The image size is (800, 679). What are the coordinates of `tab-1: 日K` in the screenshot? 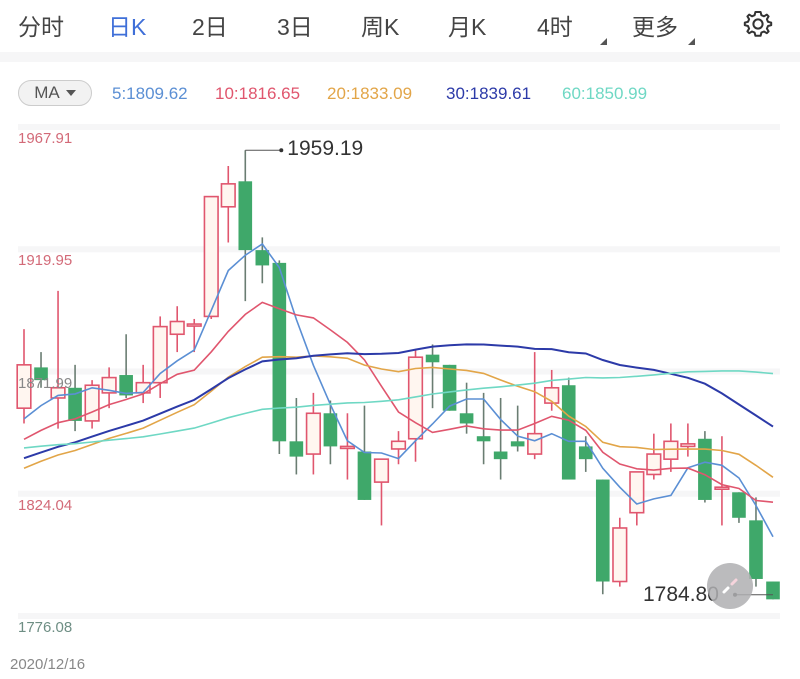 It's located at (127, 31).